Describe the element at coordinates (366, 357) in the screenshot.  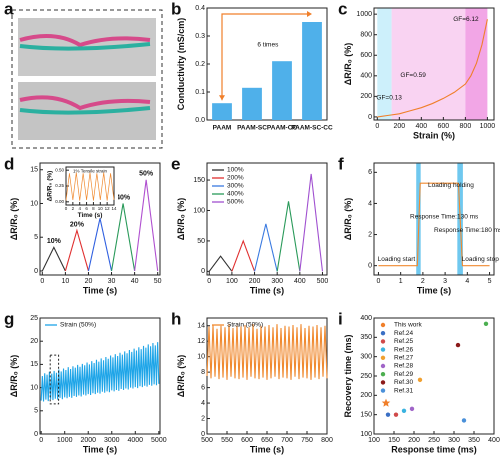
I see `y-tick-label: 300` at that location.